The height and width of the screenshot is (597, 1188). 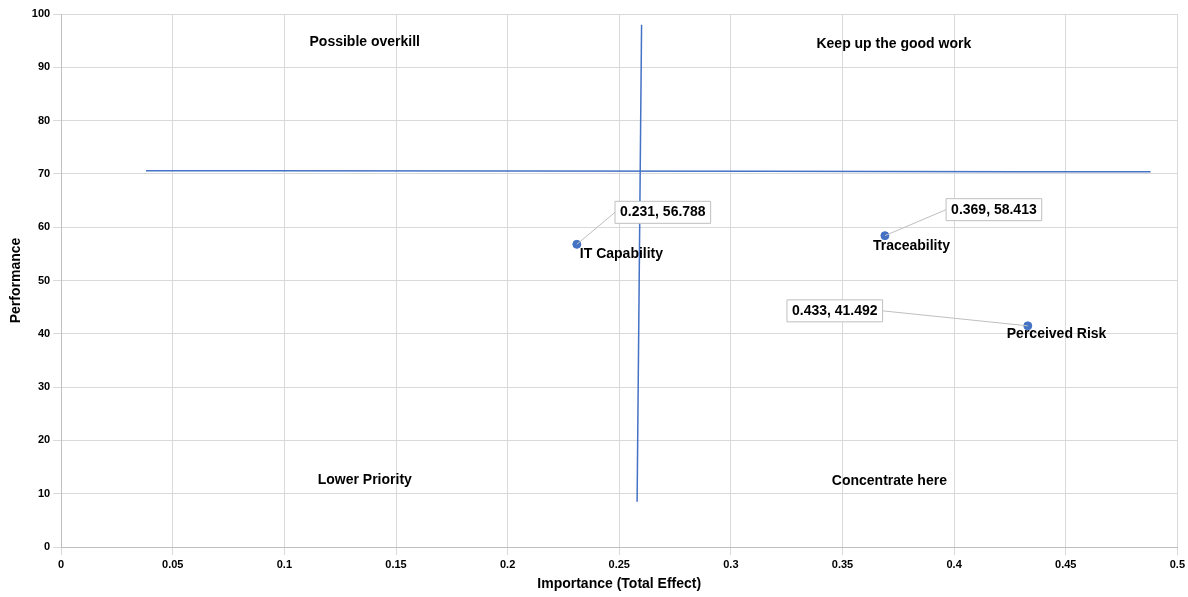 I want to click on y-tick-label: 80, so click(x=44, y=119).